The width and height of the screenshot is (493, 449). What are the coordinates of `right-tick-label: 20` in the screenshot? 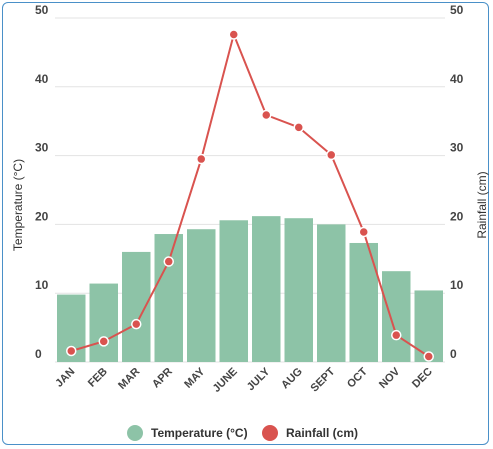 It's located at (457, 216).